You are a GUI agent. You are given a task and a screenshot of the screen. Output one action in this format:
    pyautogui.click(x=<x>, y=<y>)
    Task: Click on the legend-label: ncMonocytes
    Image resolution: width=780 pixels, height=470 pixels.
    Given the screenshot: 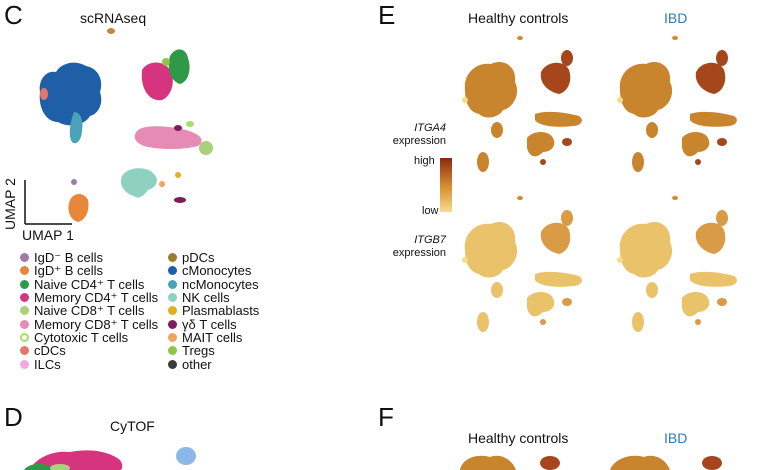 What is the action you would take?
    pyautogui.click(x=220, y=284)
    